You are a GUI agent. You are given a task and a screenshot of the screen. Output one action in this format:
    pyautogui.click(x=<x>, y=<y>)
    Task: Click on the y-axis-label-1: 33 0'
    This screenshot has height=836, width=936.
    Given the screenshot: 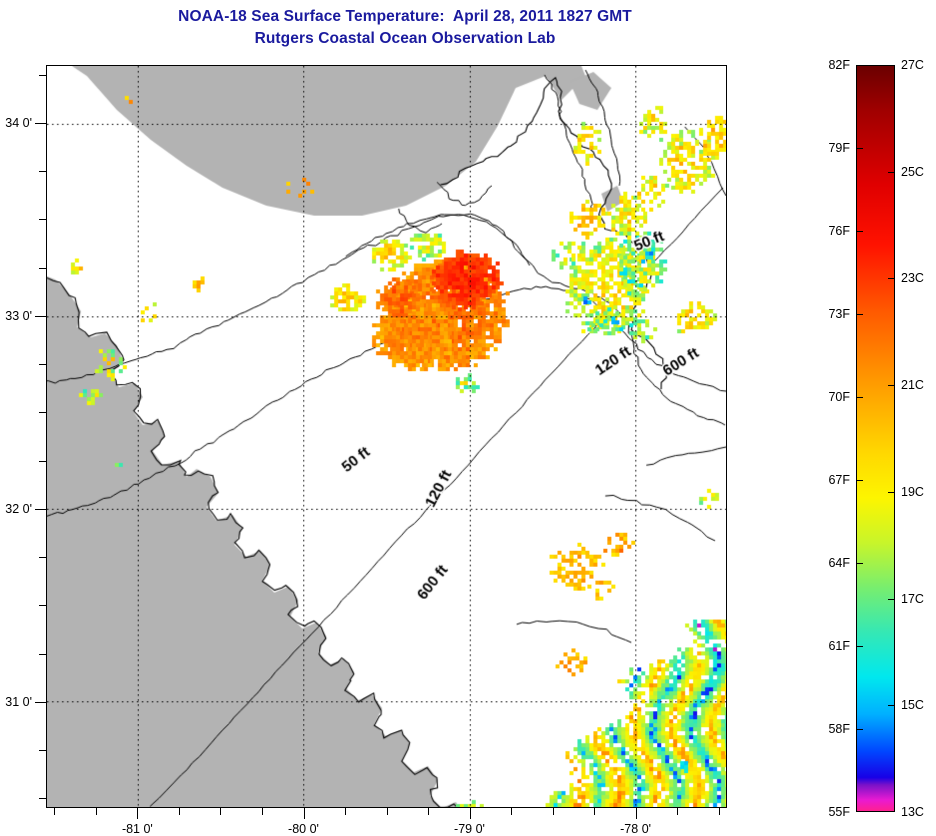 What is the action you would take?
    pyautogui.click(x=18, y=315)
    